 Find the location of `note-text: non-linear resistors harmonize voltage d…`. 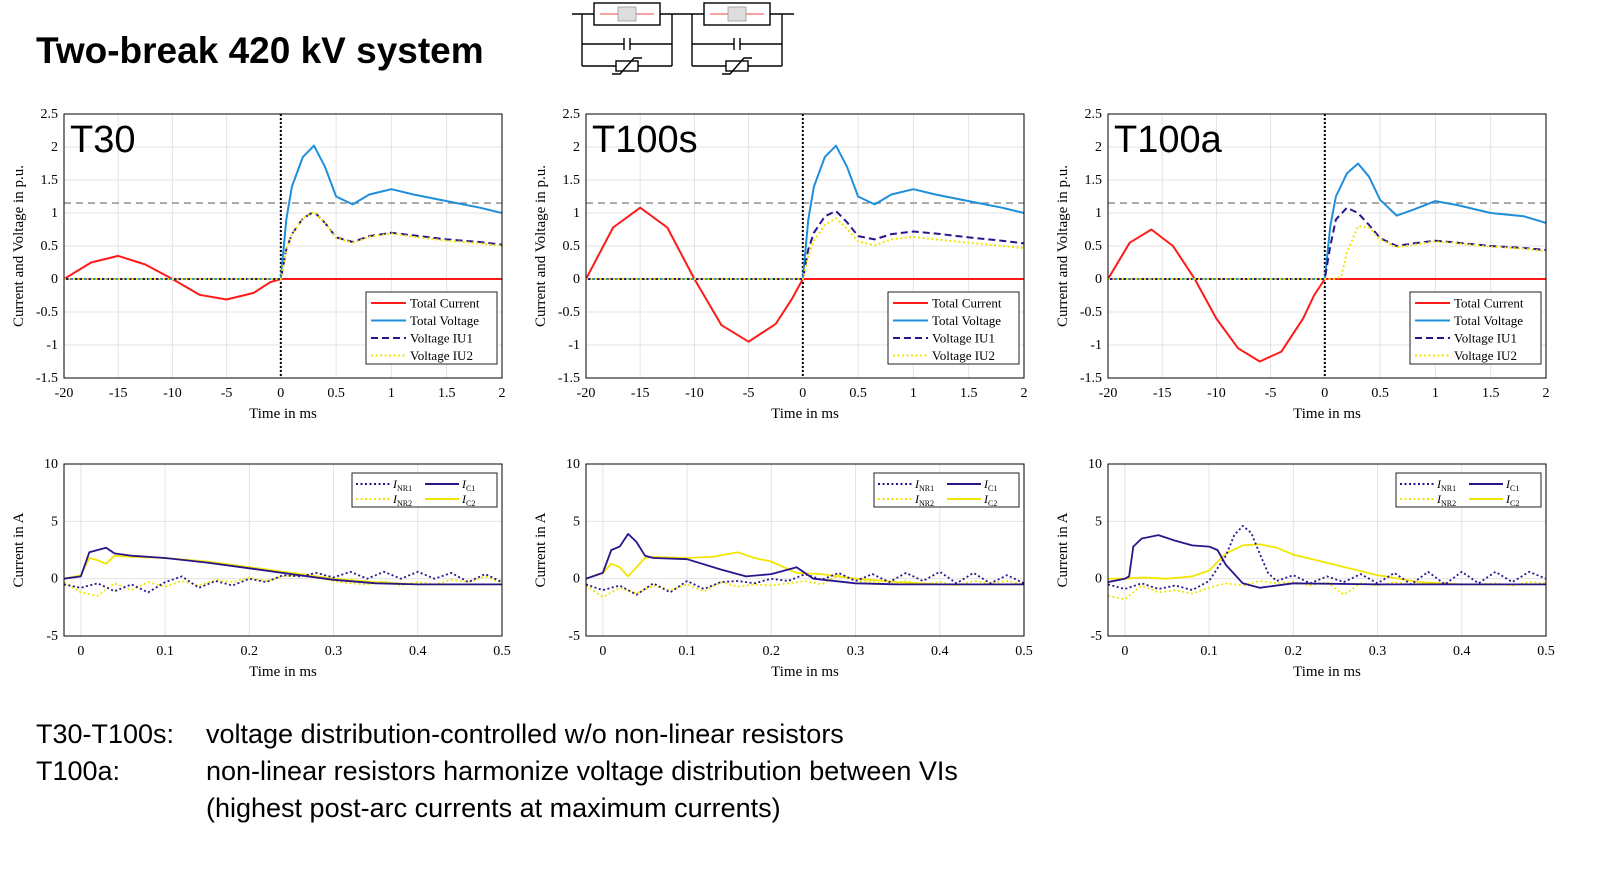

note-text: non-linear resistors harmonize voltage d… is located at coordinates (582, 771).